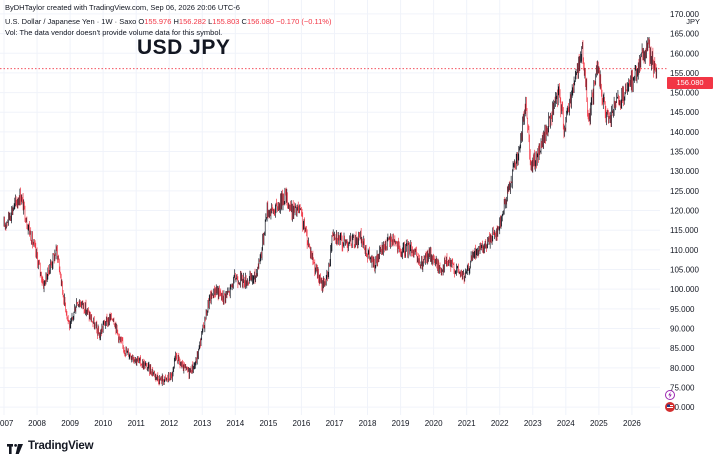  Describe the element at coordinates (169, 423) in the screenshot. I see `x-tick-label: 2012` at that location.